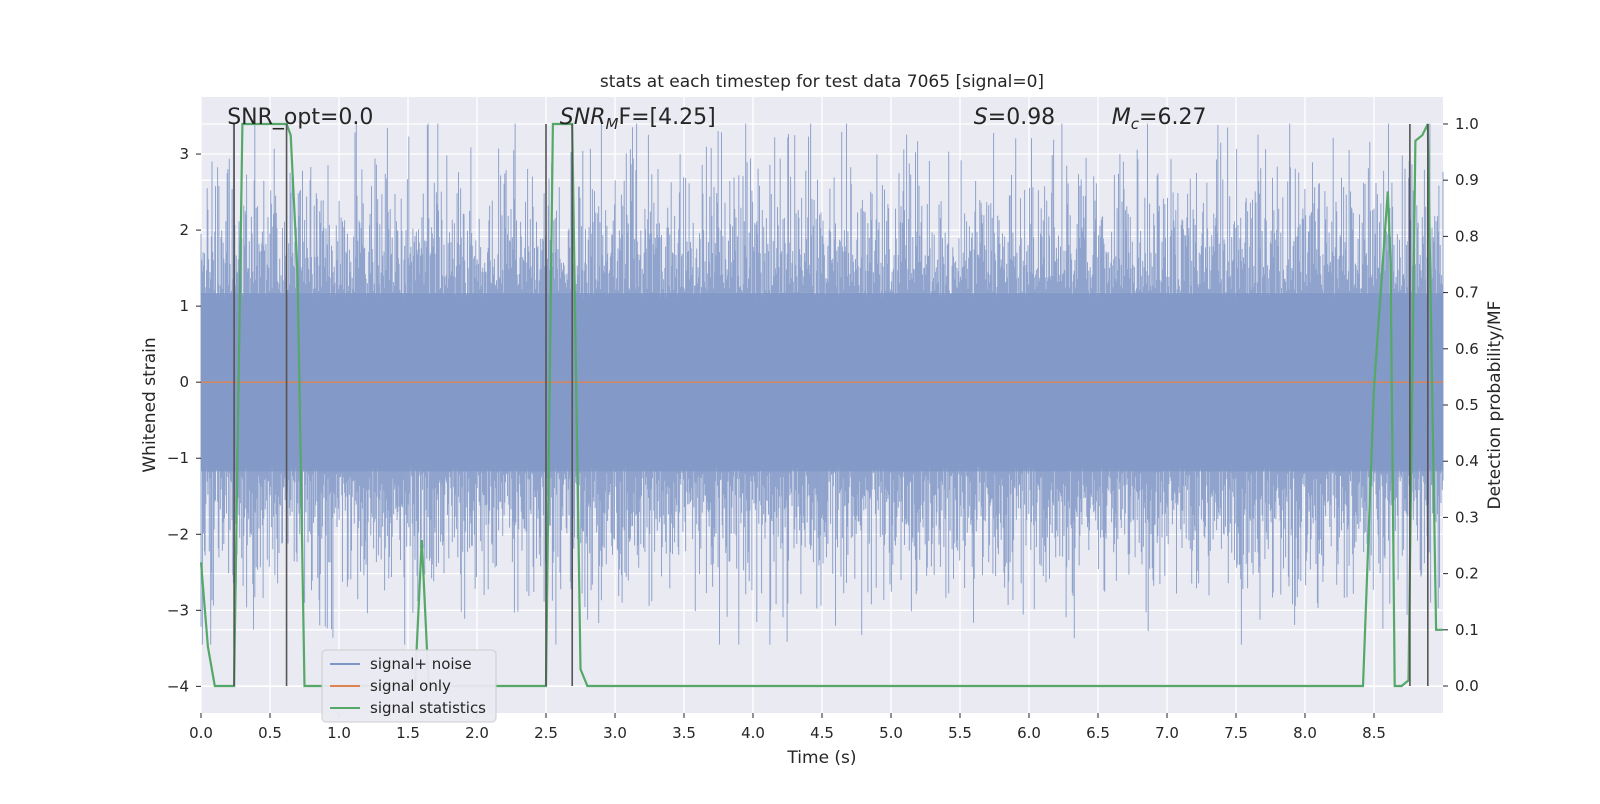 This screenshot has height=804, width=1600. Describe the element at coordinates (1467, 686) in the screenshot. I see `y2-tick-label: 0.0` at that location.